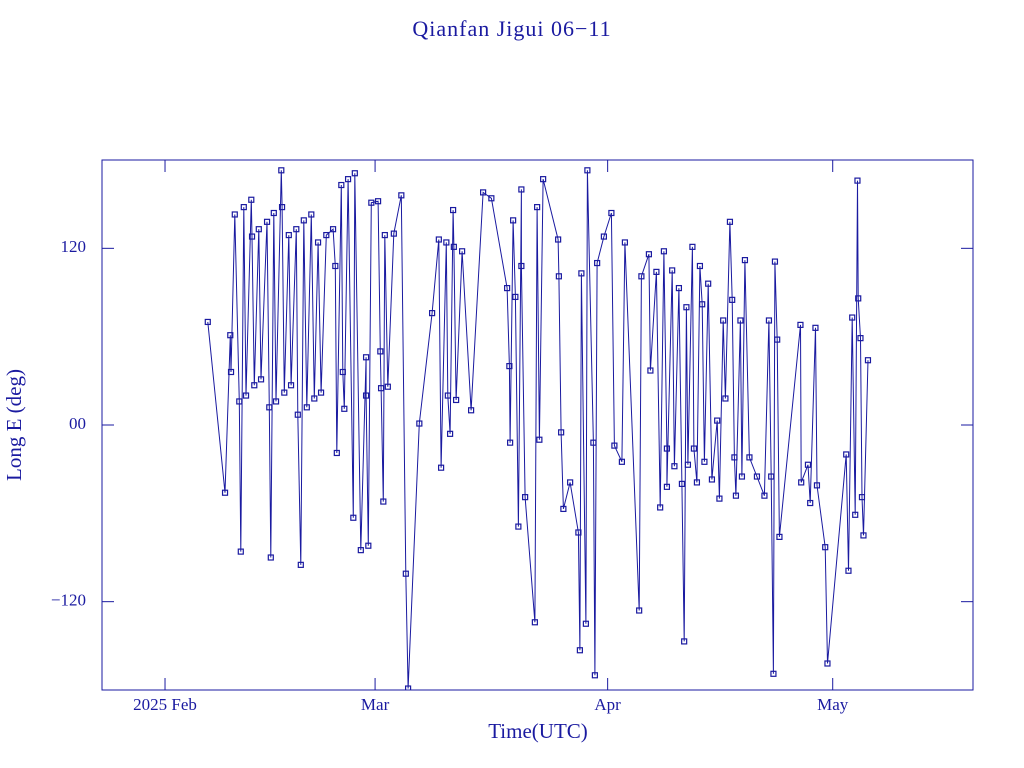 The width and height of the screenshot is (1024, 768). Describe the element at coordinates (607, 704) in the screenshot. I see `x-tick-label: Apr` at that location.